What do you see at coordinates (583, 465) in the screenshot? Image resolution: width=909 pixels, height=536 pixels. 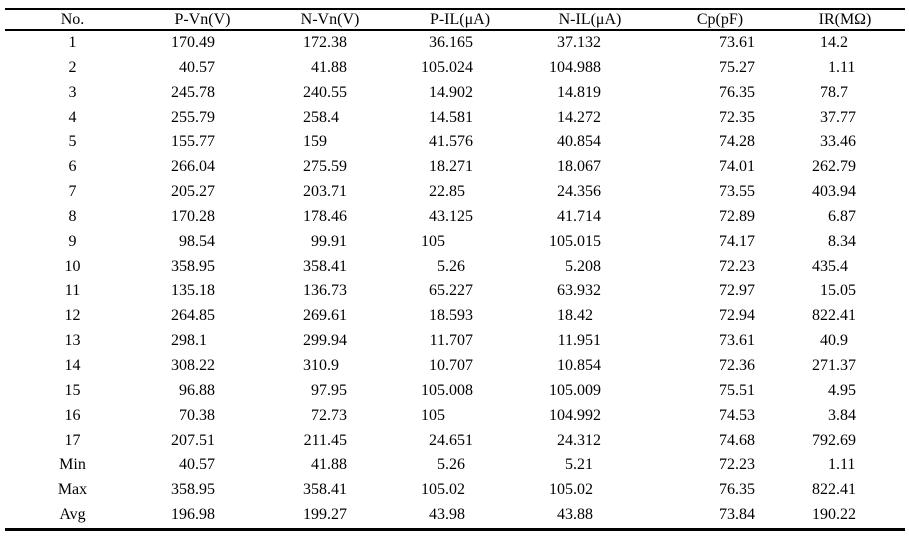 I see `value-frac-part: .21` at bounding box center [583, 465].